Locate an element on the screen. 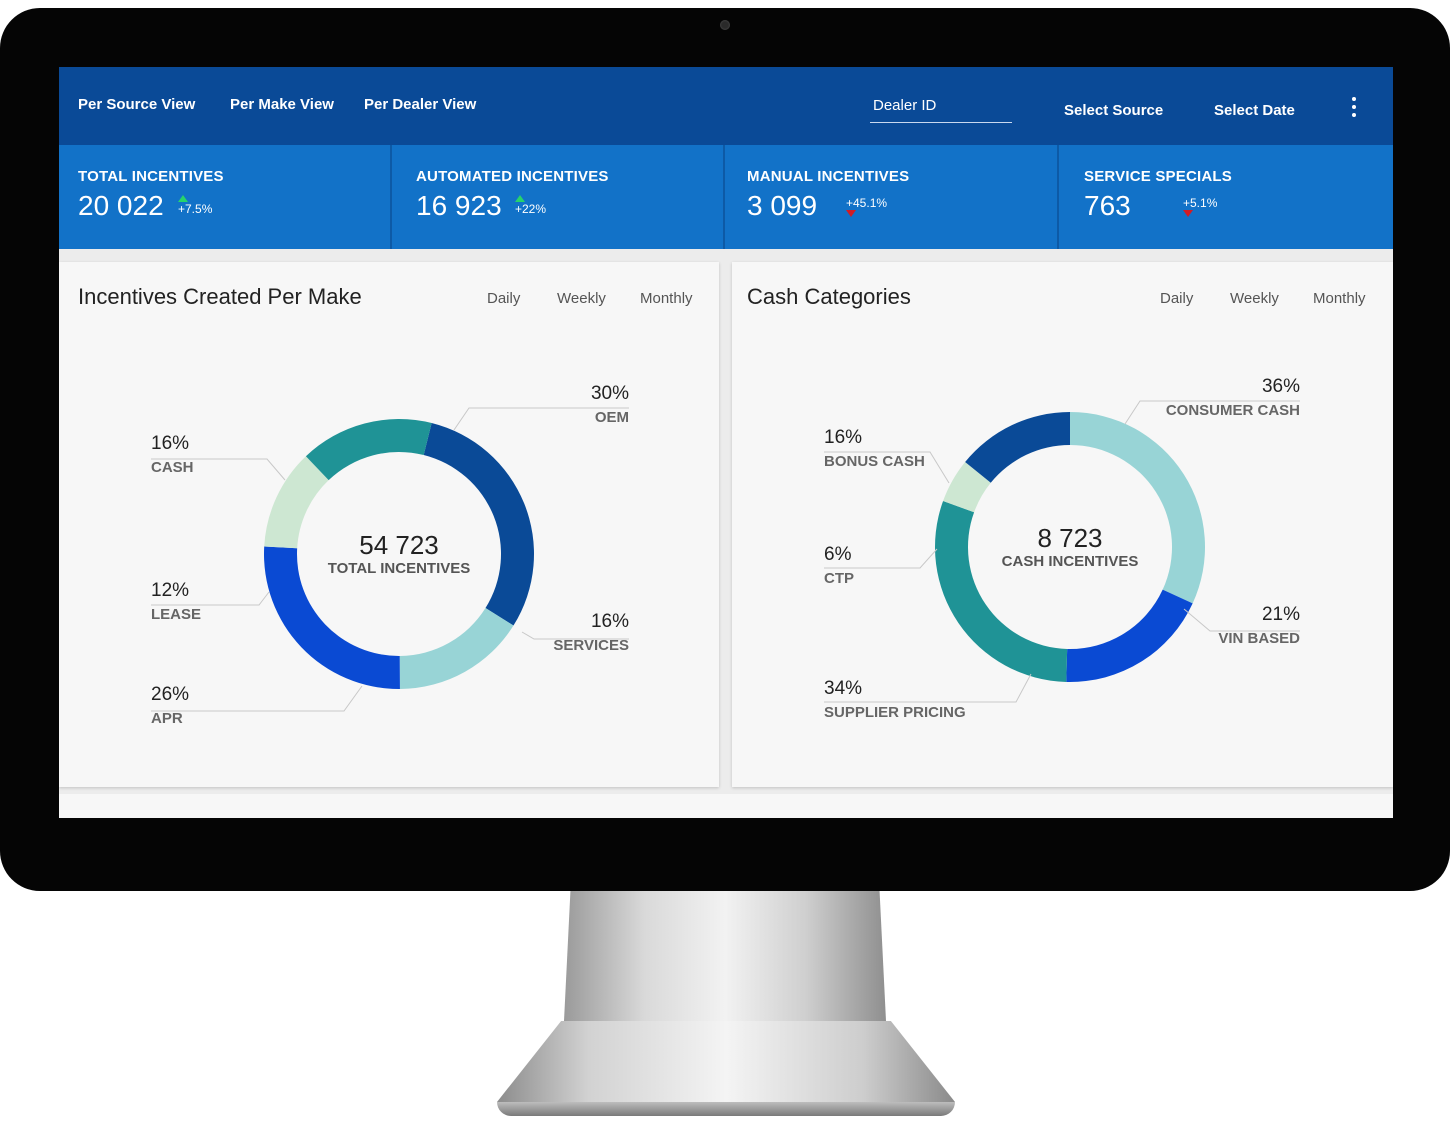 Image resolution: width=1450 pixels, height=1123 pixels. donut-slice-services is located at coordinates (456, 648).